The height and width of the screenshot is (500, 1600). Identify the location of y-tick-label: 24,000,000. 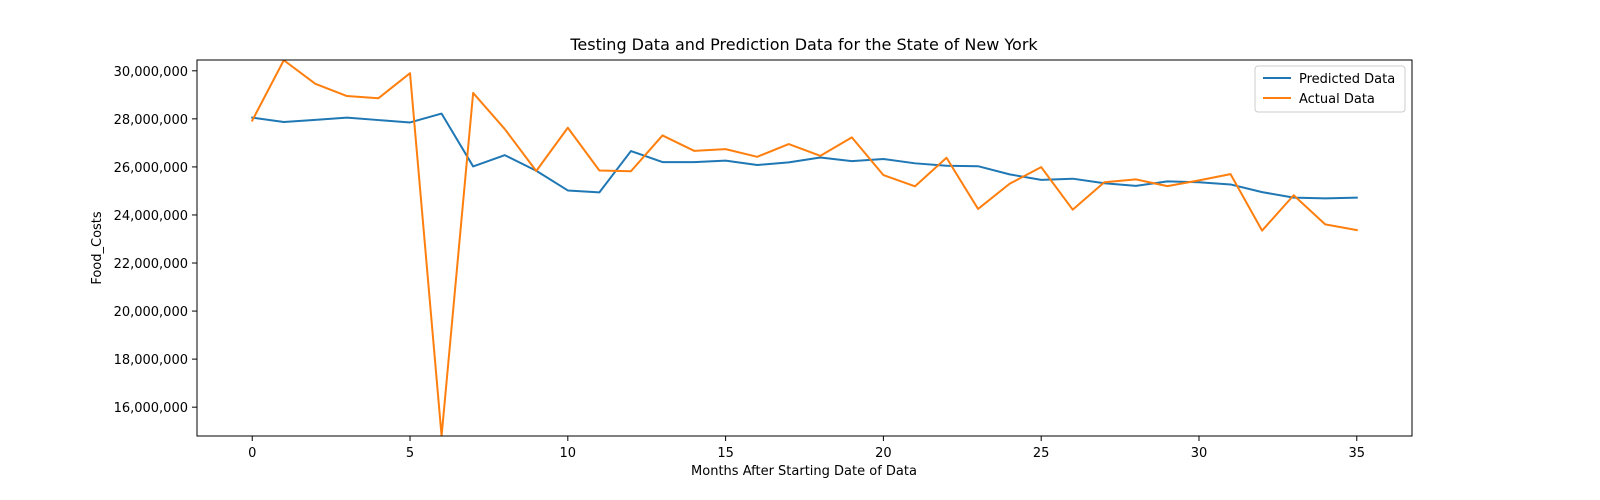
(151, 216).